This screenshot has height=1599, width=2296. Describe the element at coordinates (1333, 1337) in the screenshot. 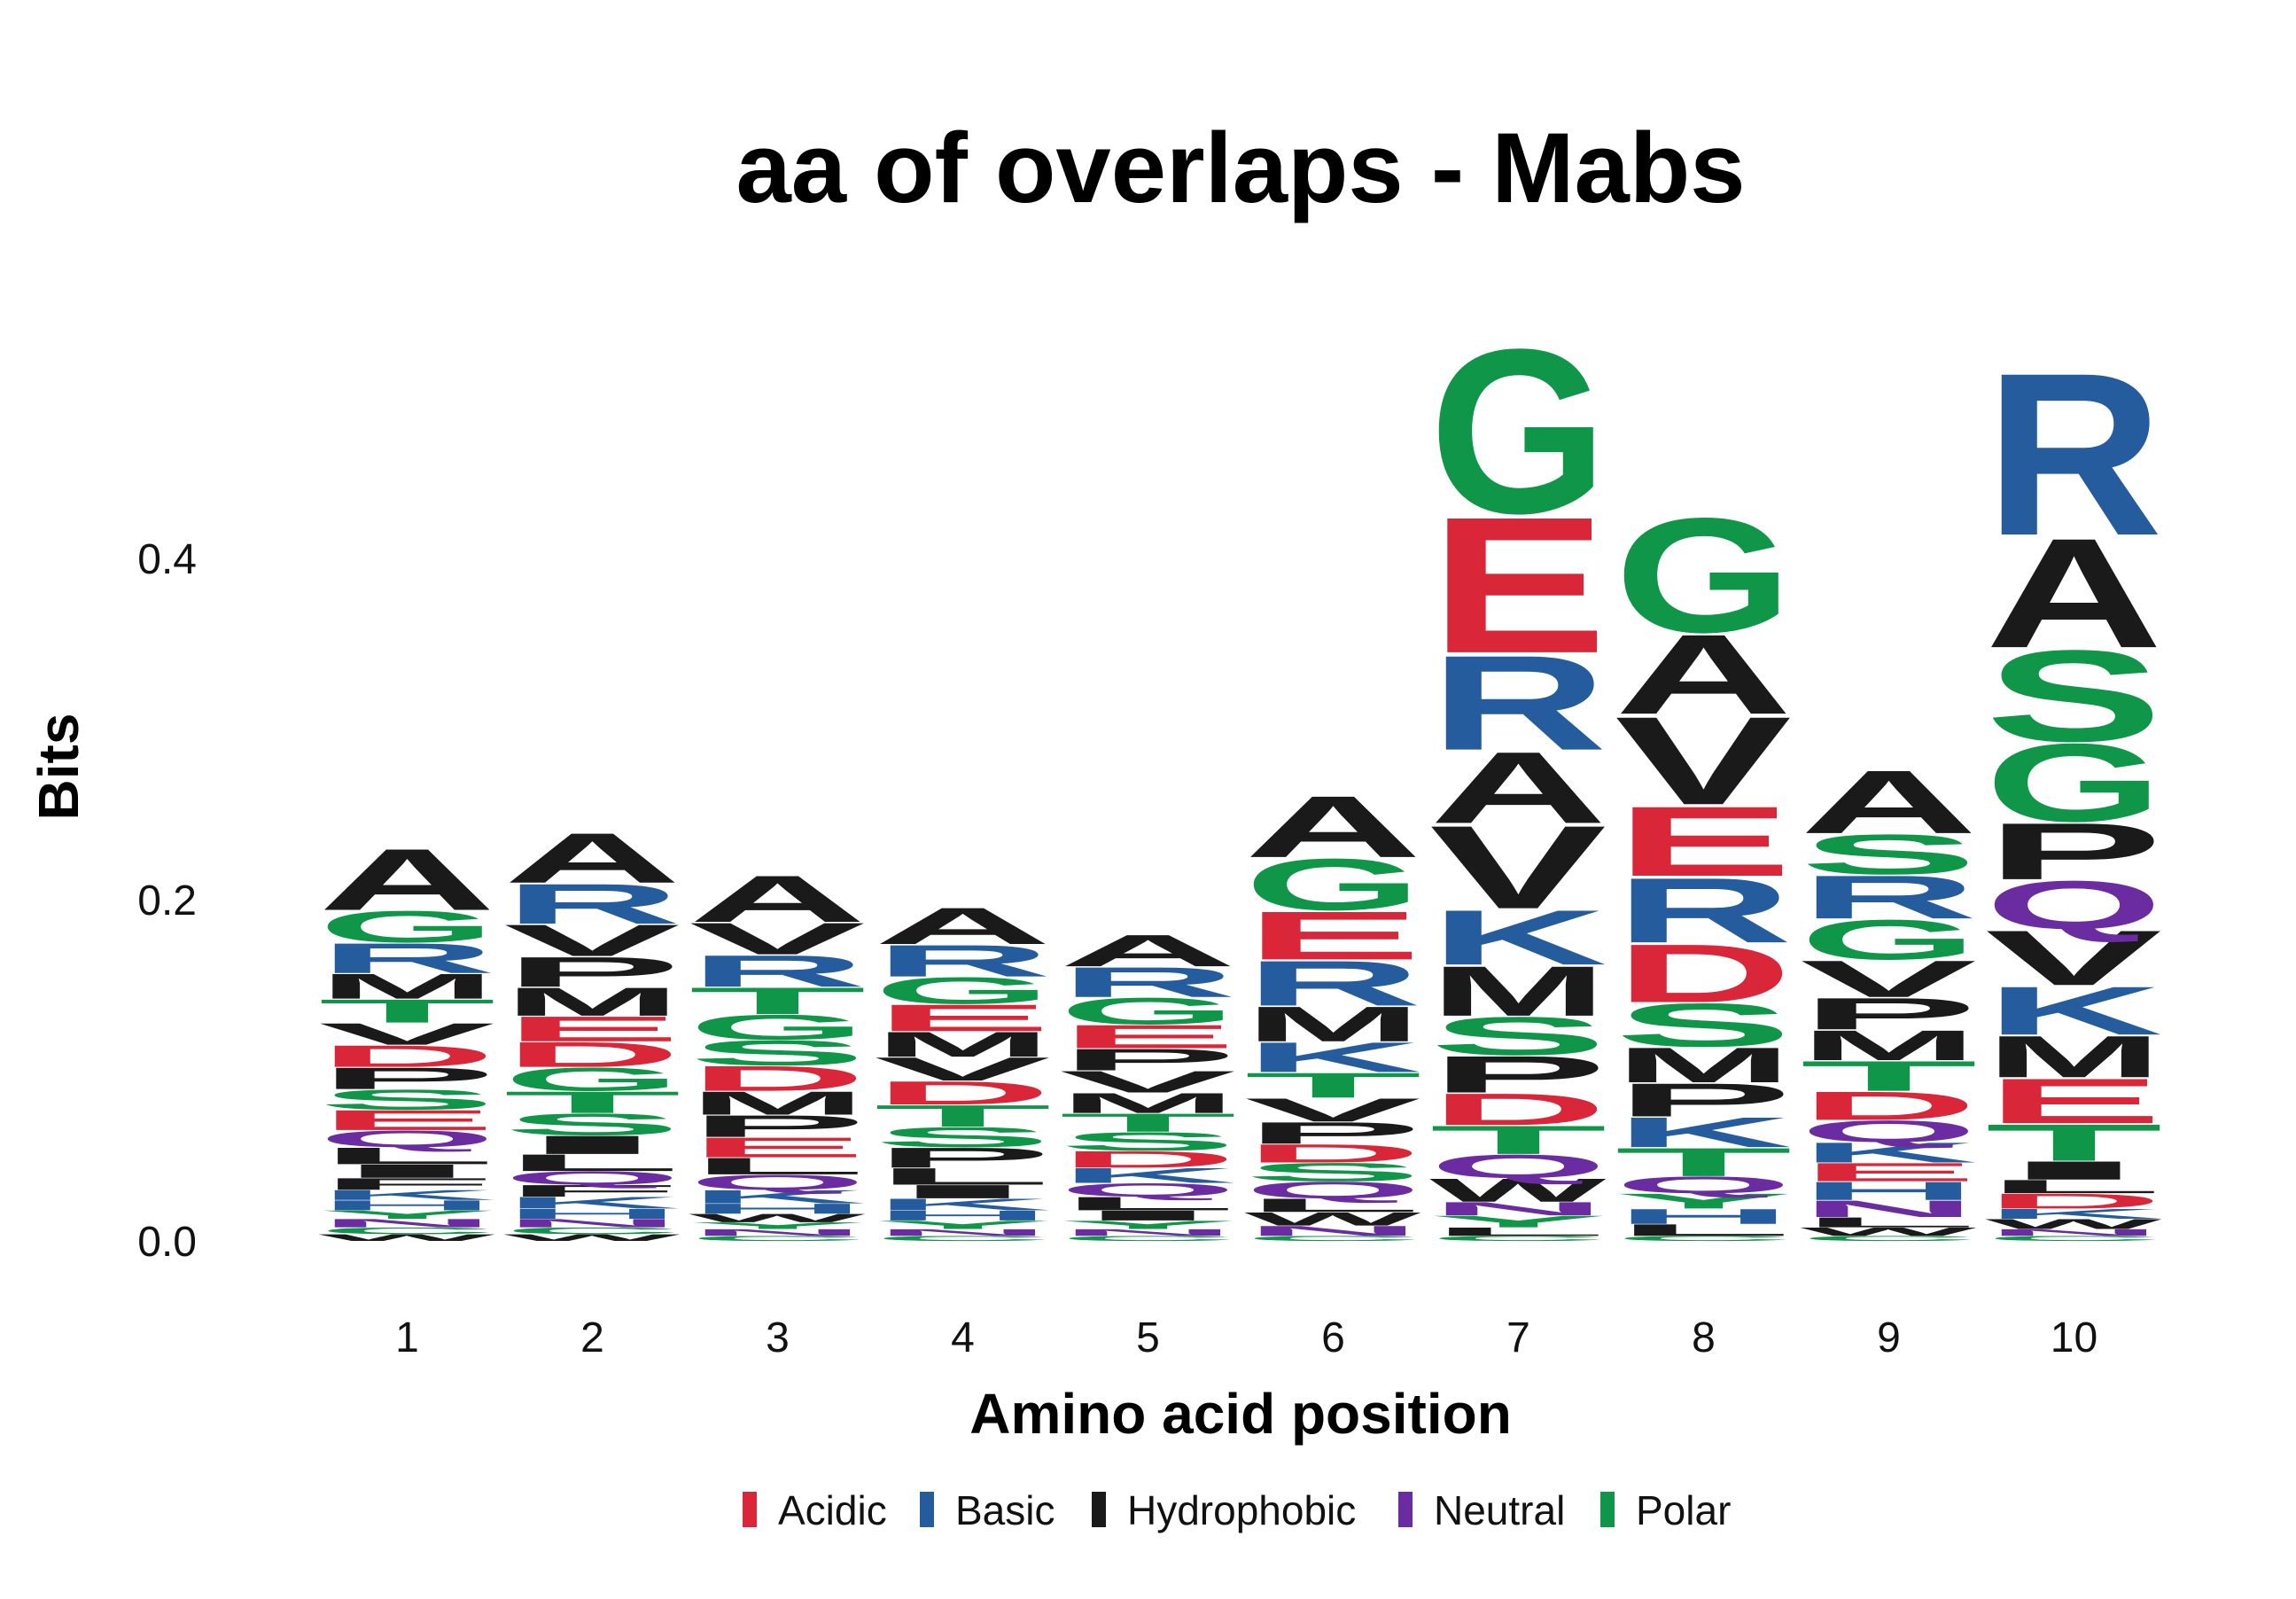

I see `x-tick-label: 6` at that location.